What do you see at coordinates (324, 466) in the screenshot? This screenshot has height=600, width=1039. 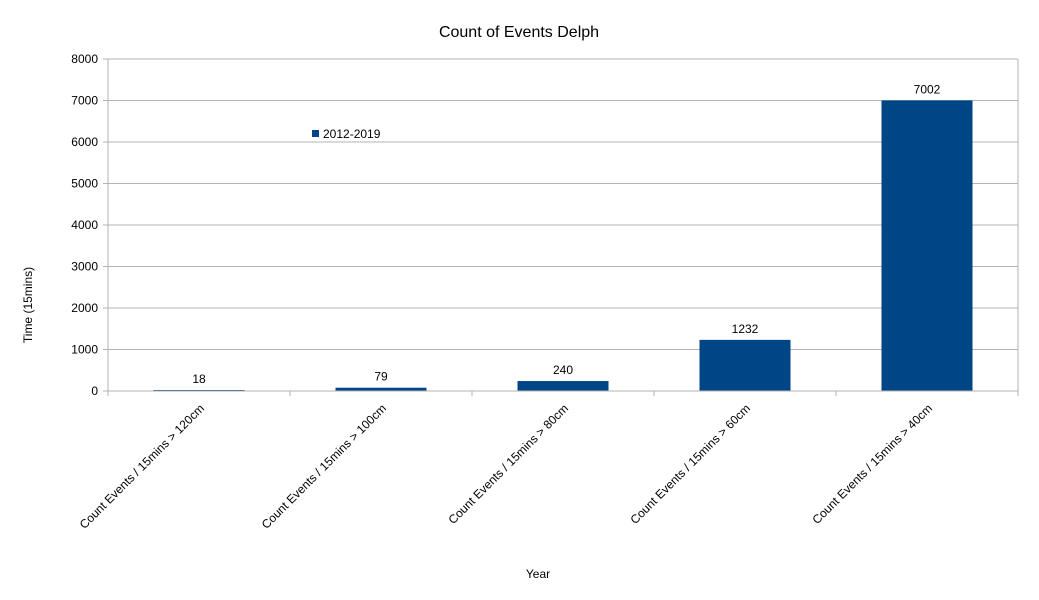 I see `x-tick-label: Count Events / 15mins > 100cm` at bounding box center [324, 466].